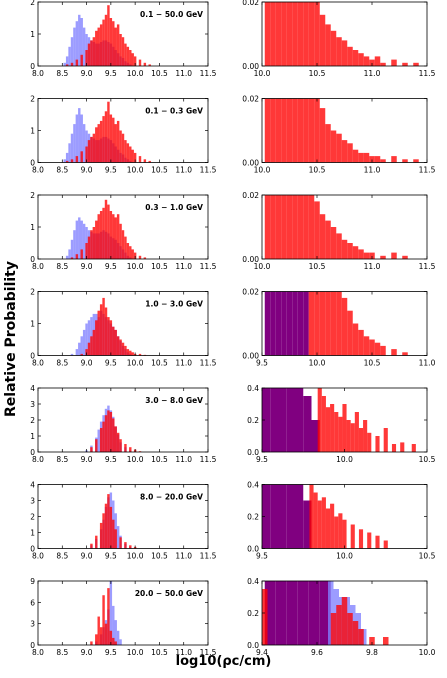 The height and width of the screenshot is (678, 447). I want to click on y-tick-label: 0.4, so click(253, 388).